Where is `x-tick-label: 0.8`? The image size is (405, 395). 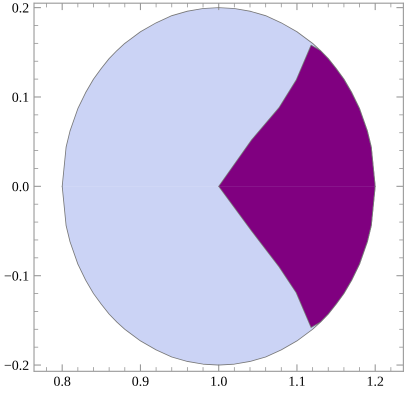 x-tick-label: 0.8 is located at coordinates (62, 381).